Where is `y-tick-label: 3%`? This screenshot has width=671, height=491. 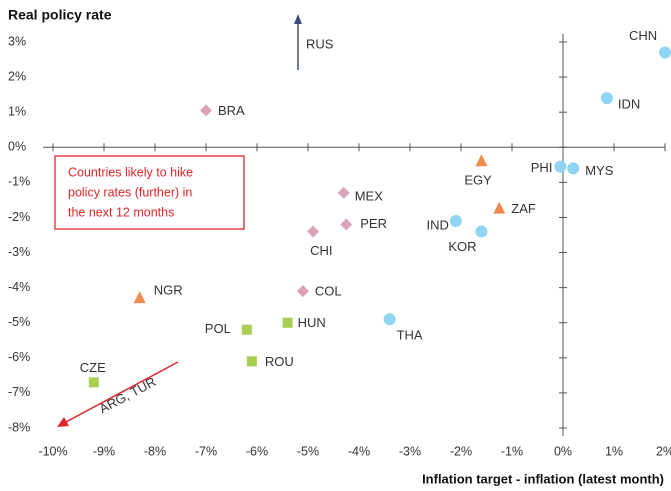
y-tick-label: 3% is located at coordinates (17, 41).